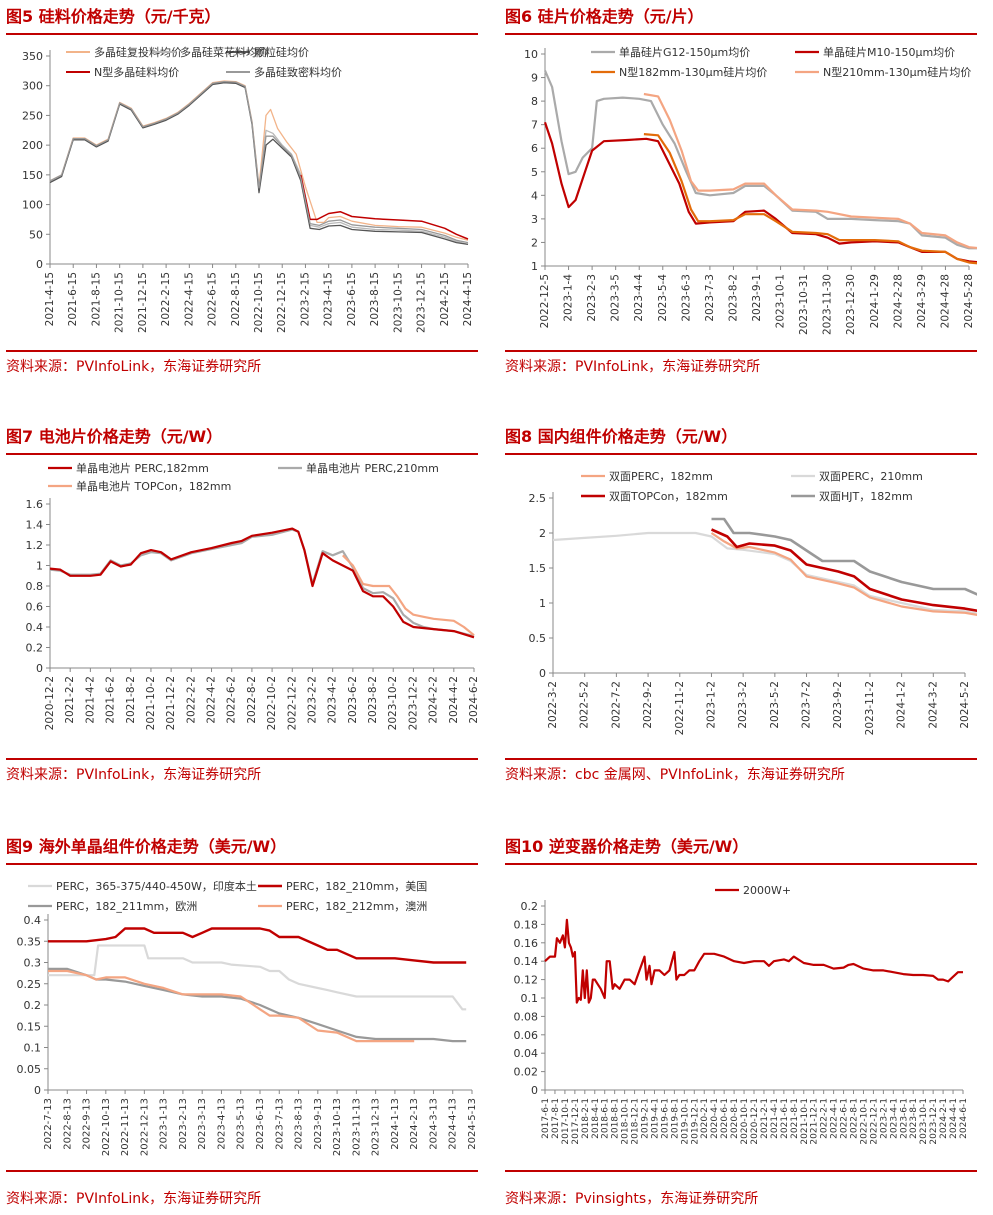 This screenshot has width=993, height=1215. Describe the element at coordinates (352, 299) in the screenshot. I see `x-tick-label: 2023-6-15` at that location.